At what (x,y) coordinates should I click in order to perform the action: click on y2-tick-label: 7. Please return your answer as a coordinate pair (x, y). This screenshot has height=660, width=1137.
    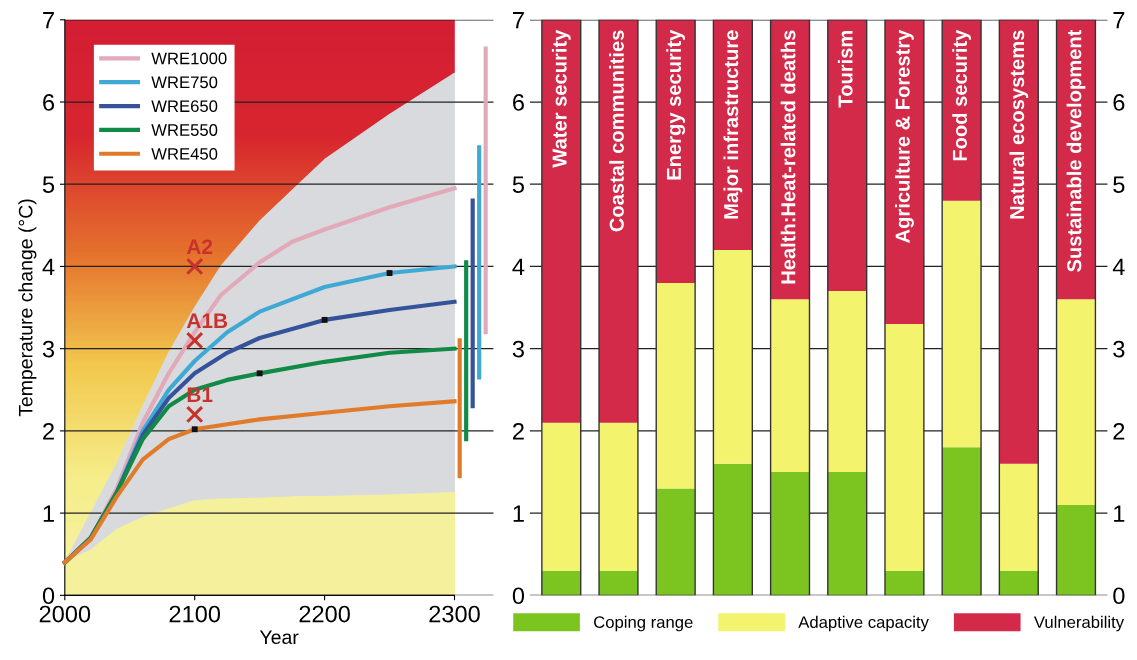
    Looking at the image, I should click on (1119, 20).